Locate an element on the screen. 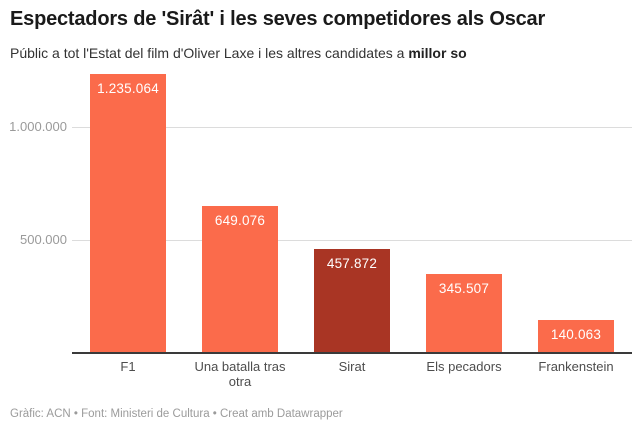  bar-value-label: 457.872 is located at coordinates (352, 263).